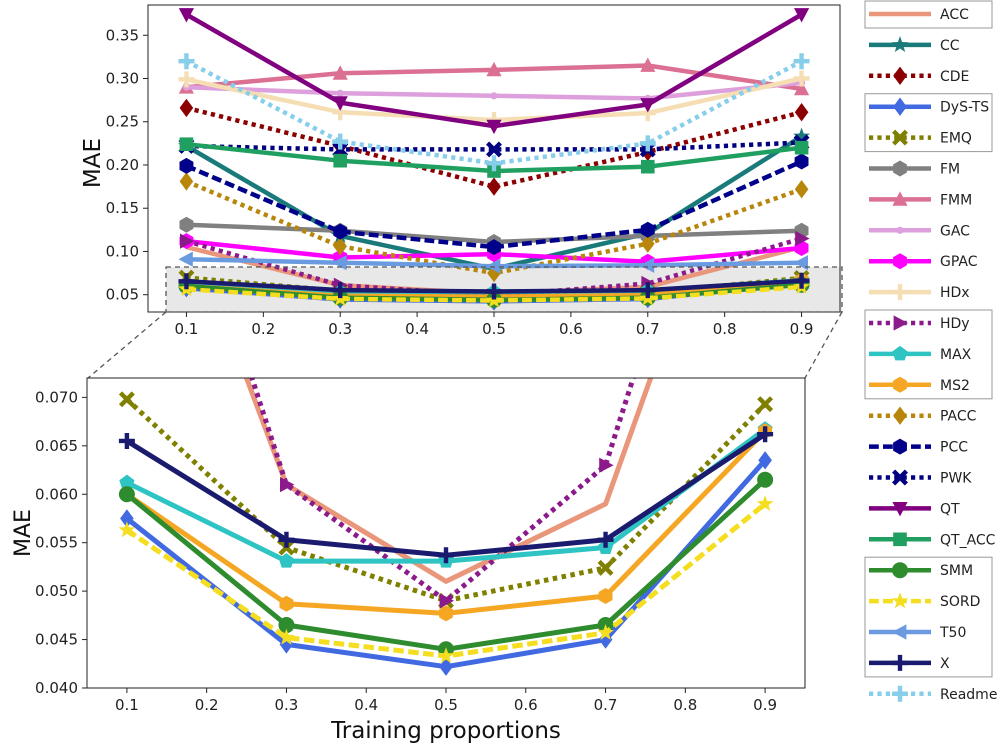  I want to click on series-fm, so click(446, 4).